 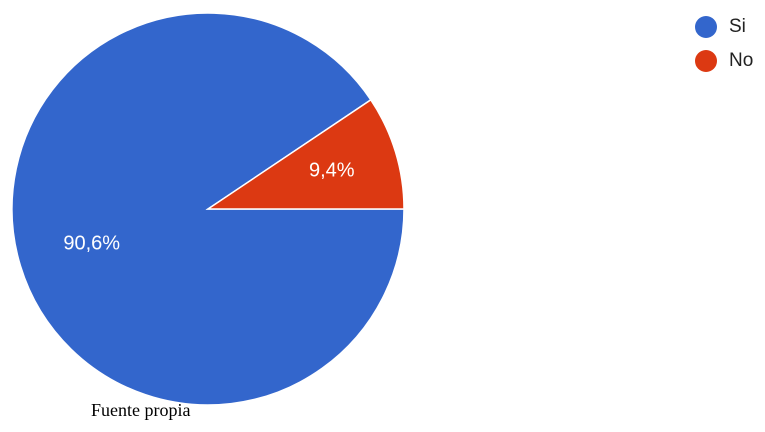 I want to click on legend-swatch-si, so click(x=706, y=27).